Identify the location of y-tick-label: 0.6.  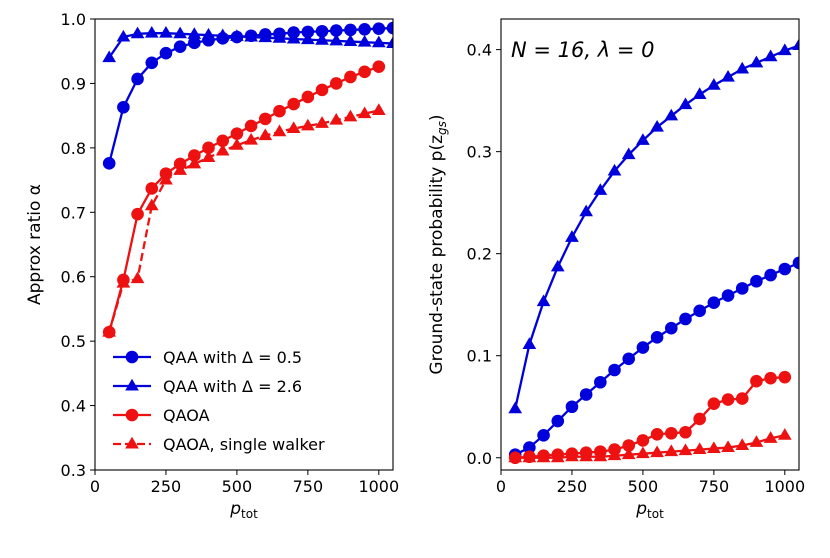
(73, 277).